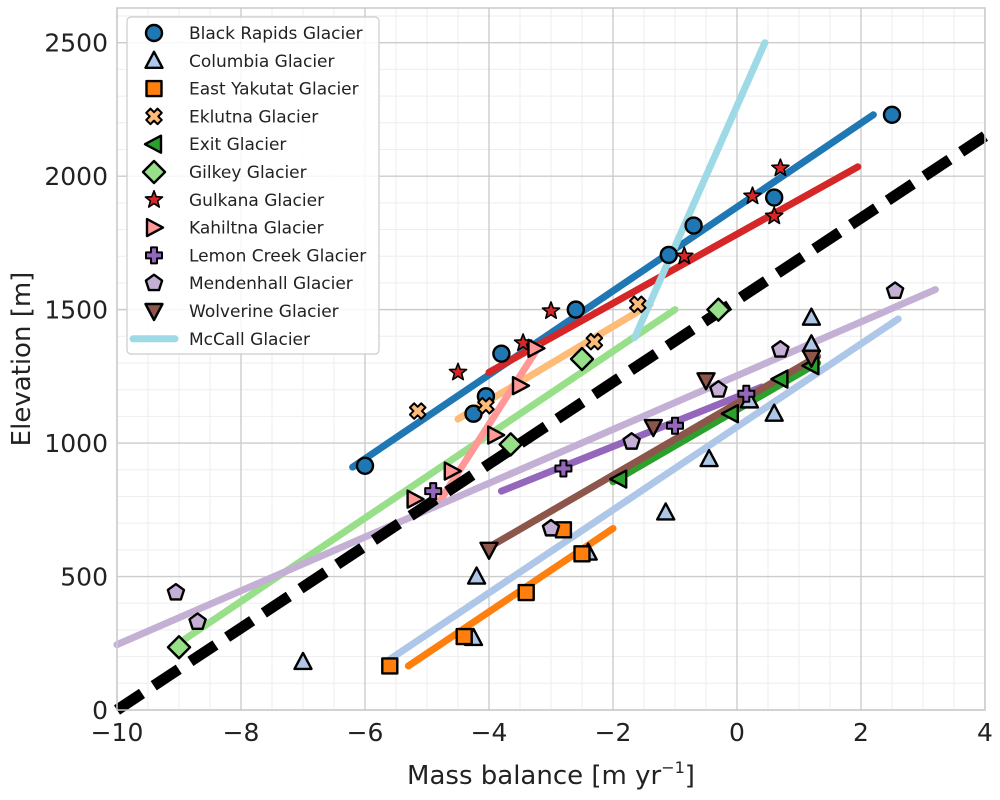  I want to click on legend-item-lemon-creek-glacier: Lemon Creek Glacier, so click(255, 256).